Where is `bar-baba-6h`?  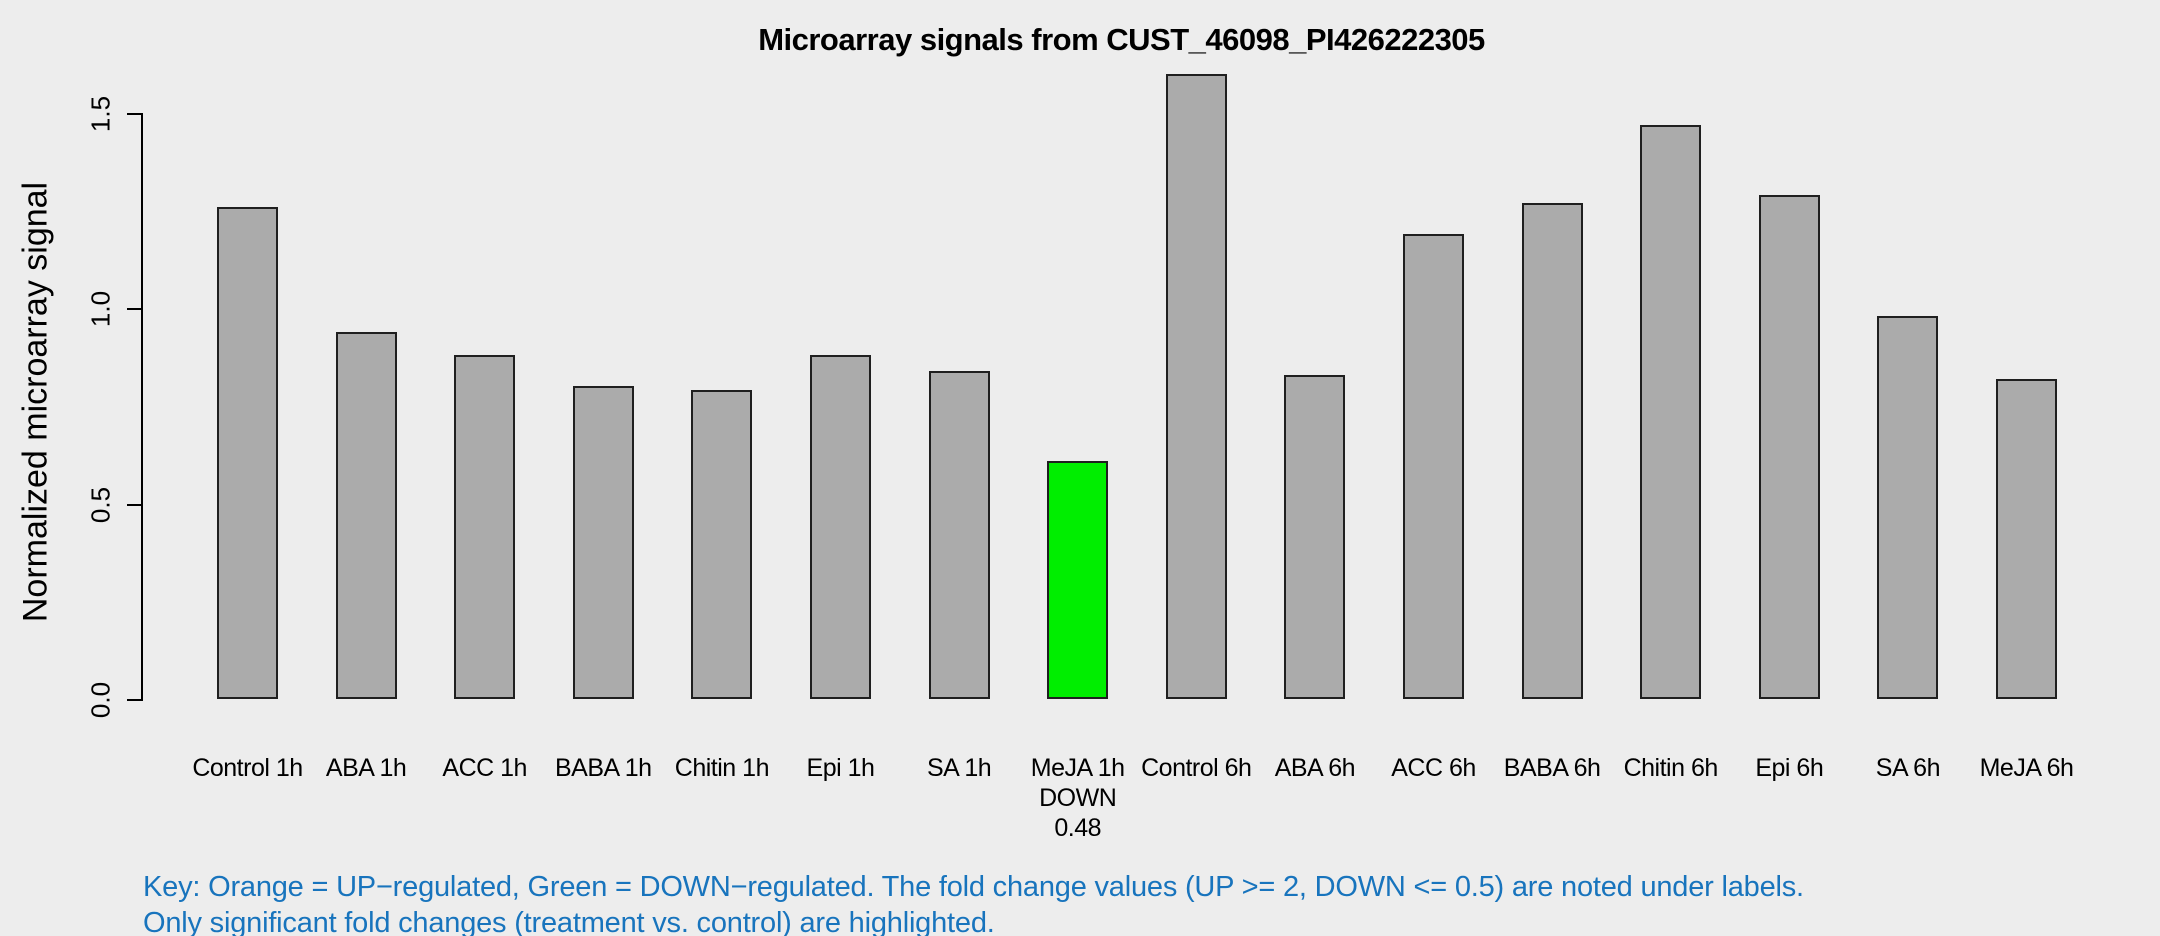 bar-baba-6h is located at coordinates (1552, 450).